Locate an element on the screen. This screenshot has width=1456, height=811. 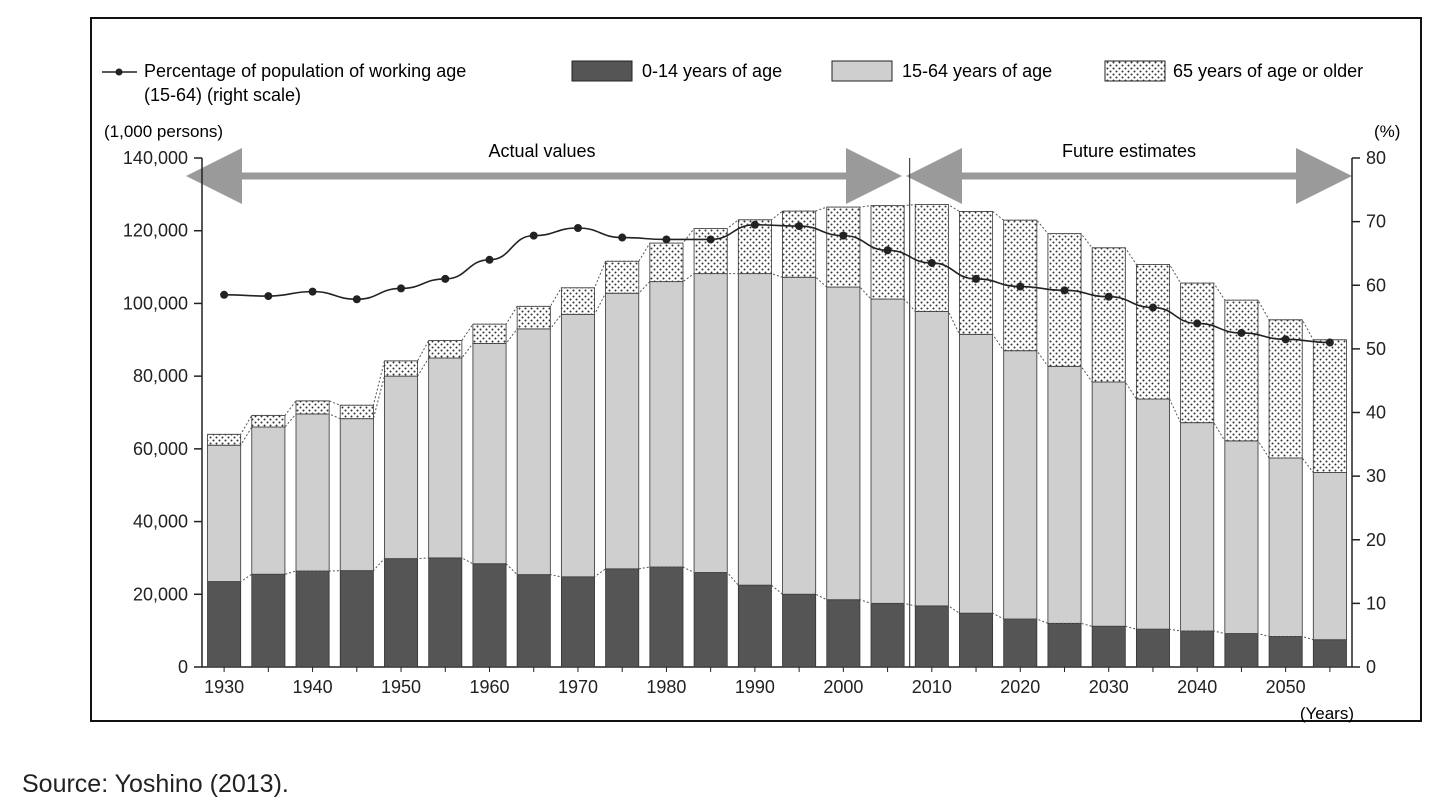
right-y-tick-label: 30 is located at coordinates (1376, 476).